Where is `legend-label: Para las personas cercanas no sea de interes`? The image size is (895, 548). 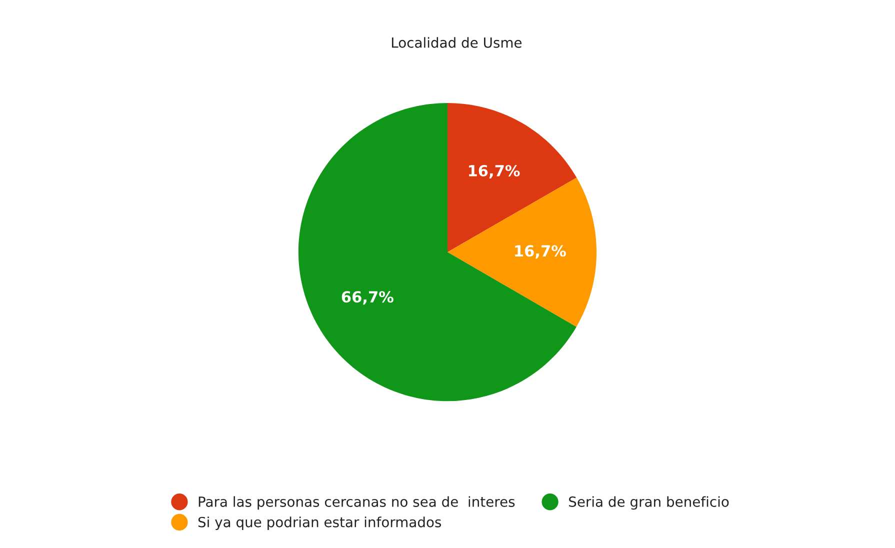
legend-label: Para las personas cercanas no sea de interes is located at coordinates (356, 503).